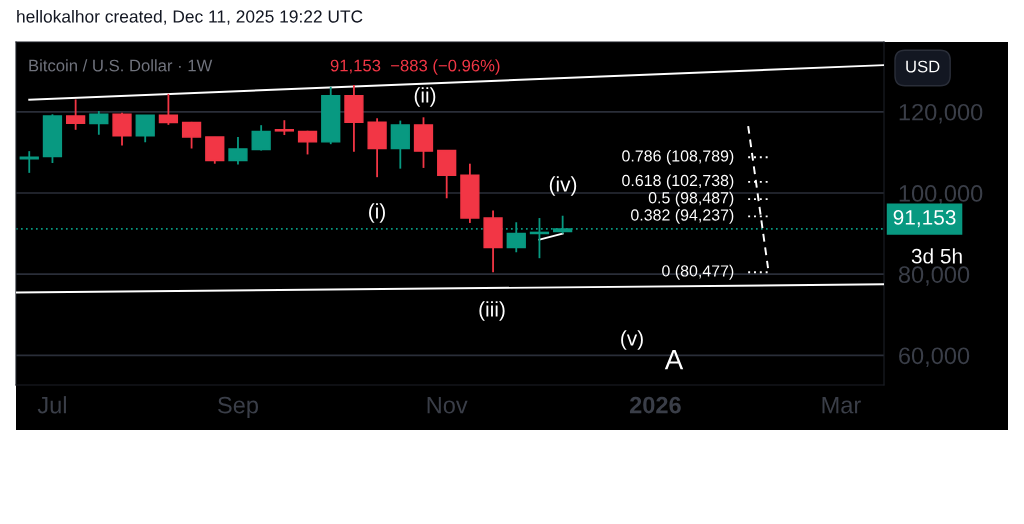  What do you see at coordinates (934, 276) in the screenshot?
I see `y-tick-label: 80,000` at bounding box center [934, 276].